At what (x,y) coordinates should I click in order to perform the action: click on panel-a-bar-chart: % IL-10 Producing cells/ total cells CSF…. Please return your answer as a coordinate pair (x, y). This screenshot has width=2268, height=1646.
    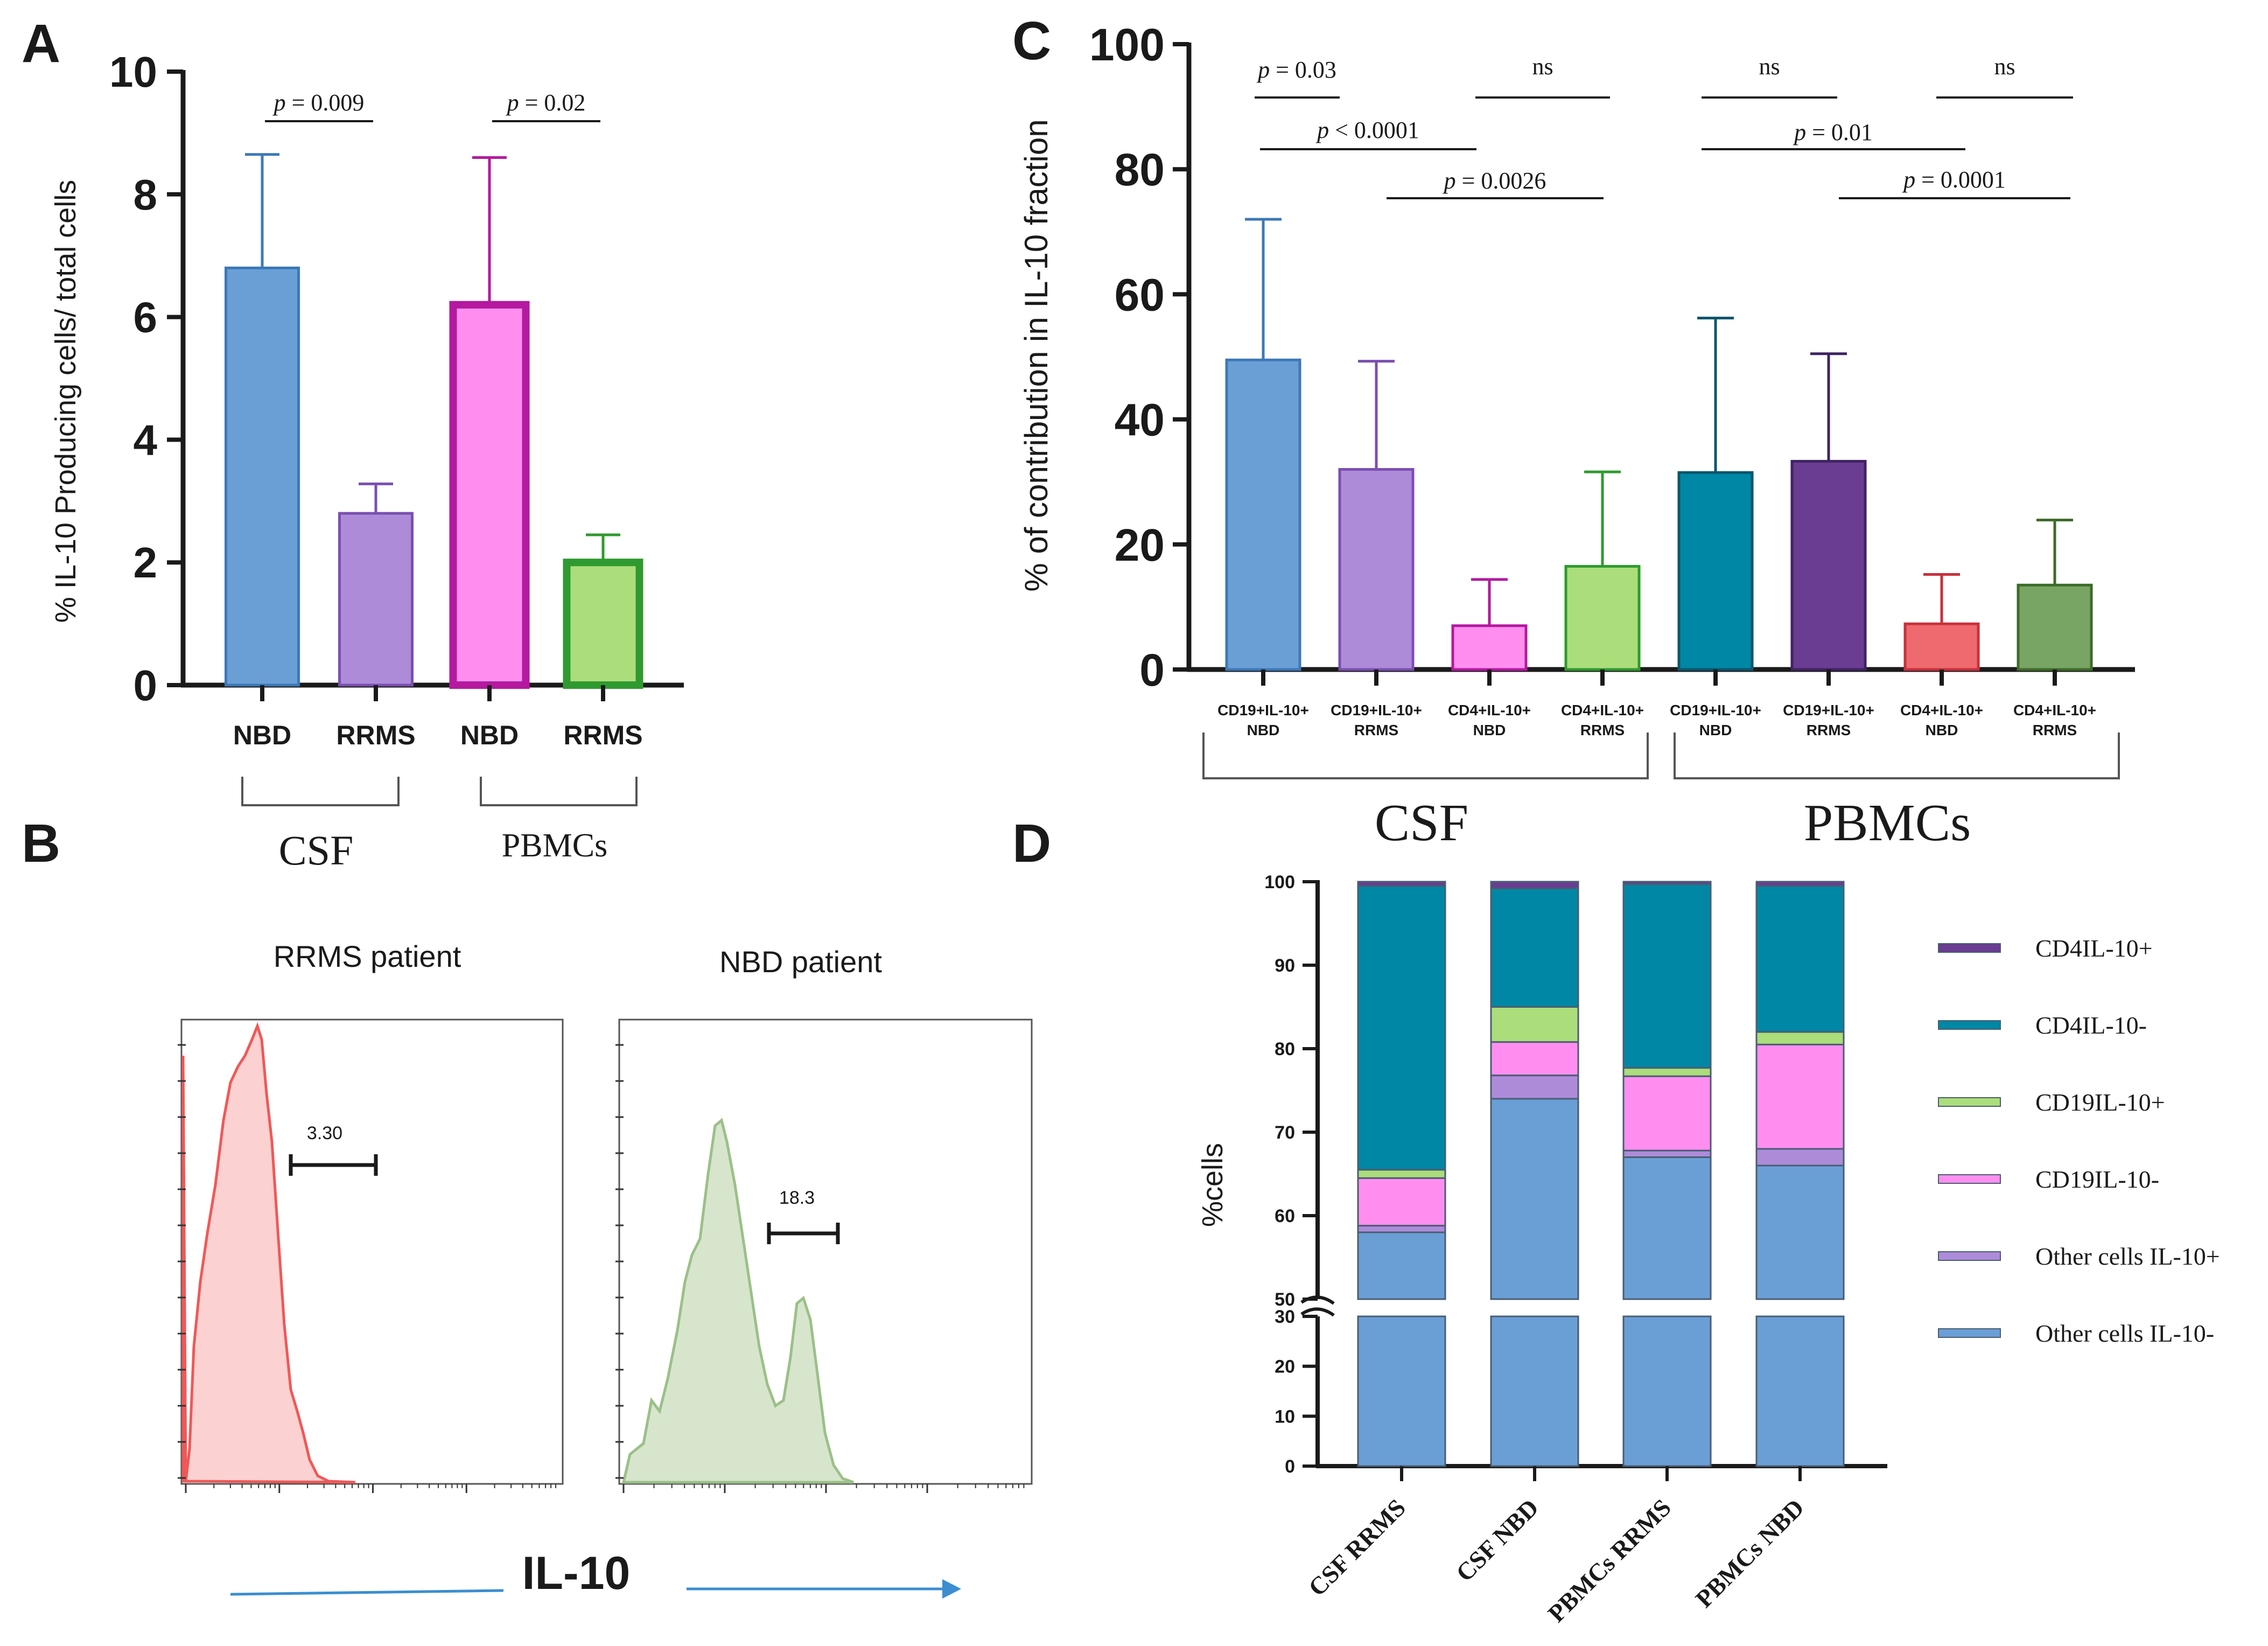
    Looking at the image, I should click on (367, 461).